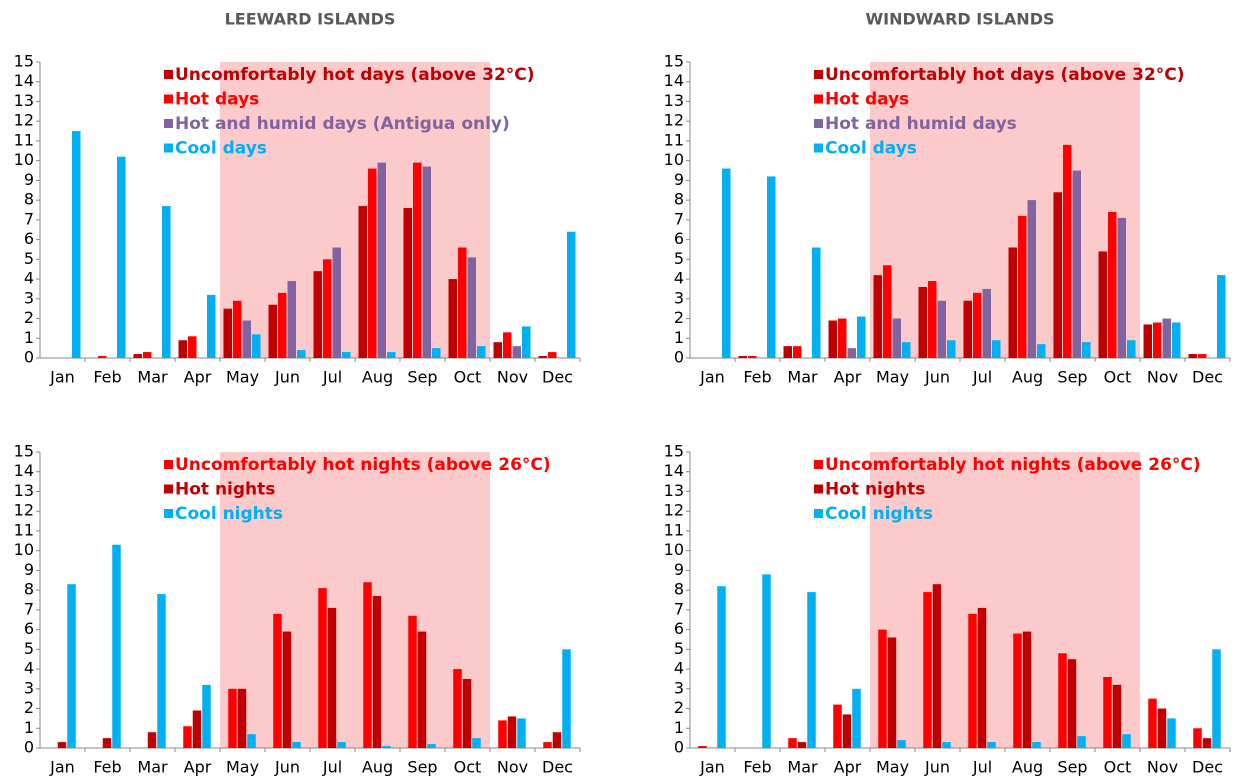  Describe the element at coordinates (674, 100) in the screenshot. I see `y-tick-label: 13` at that location.